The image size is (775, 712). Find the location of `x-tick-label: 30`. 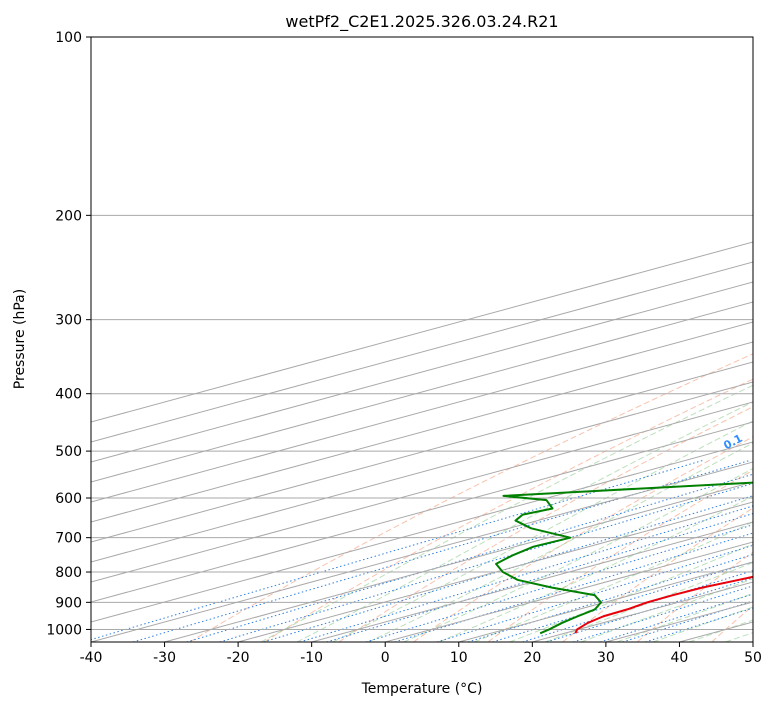

x-tick-label: 30 is located at coordinates (606, 658).